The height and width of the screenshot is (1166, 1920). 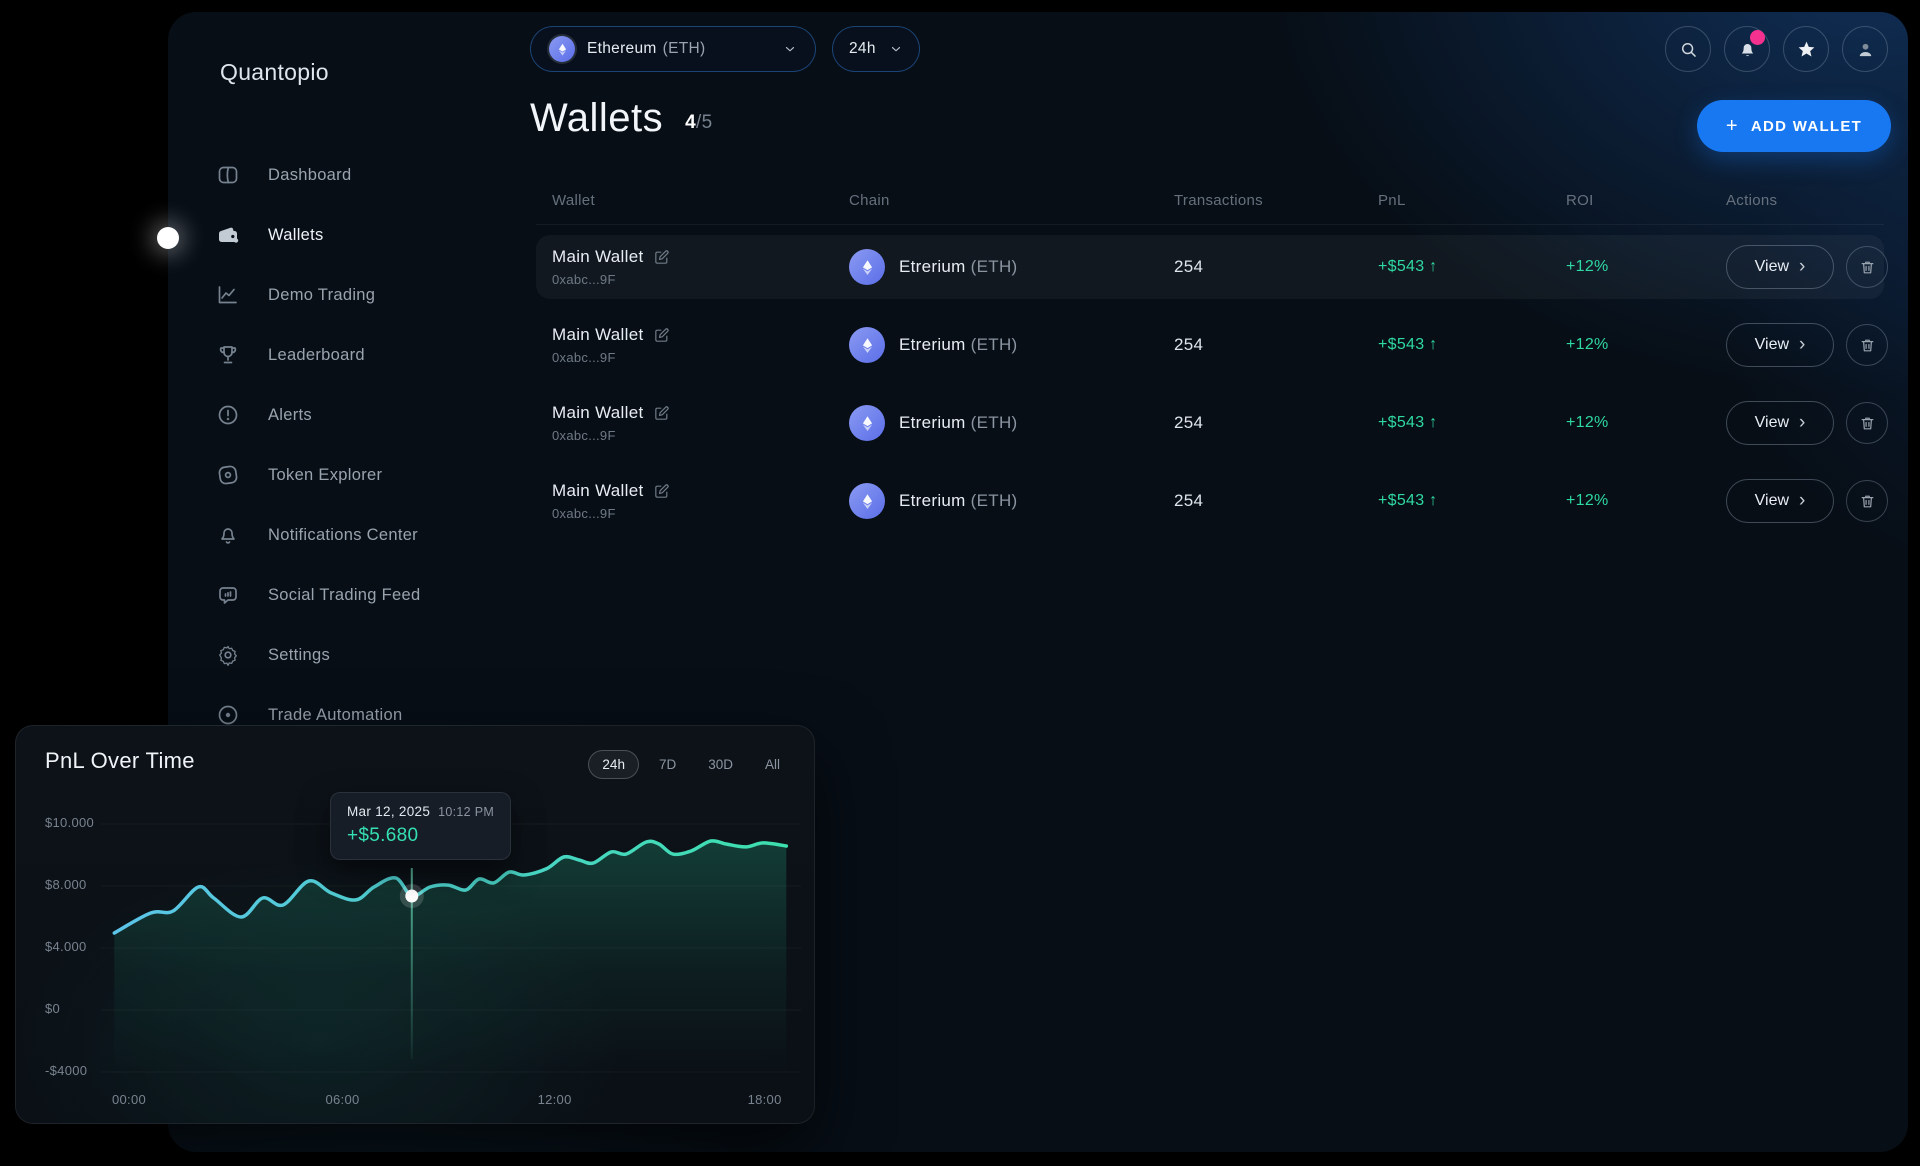 What do you see at coordinates (228, 175) in the screenshot?
I see `dashboard-icon` at bounding box center [228, 175].